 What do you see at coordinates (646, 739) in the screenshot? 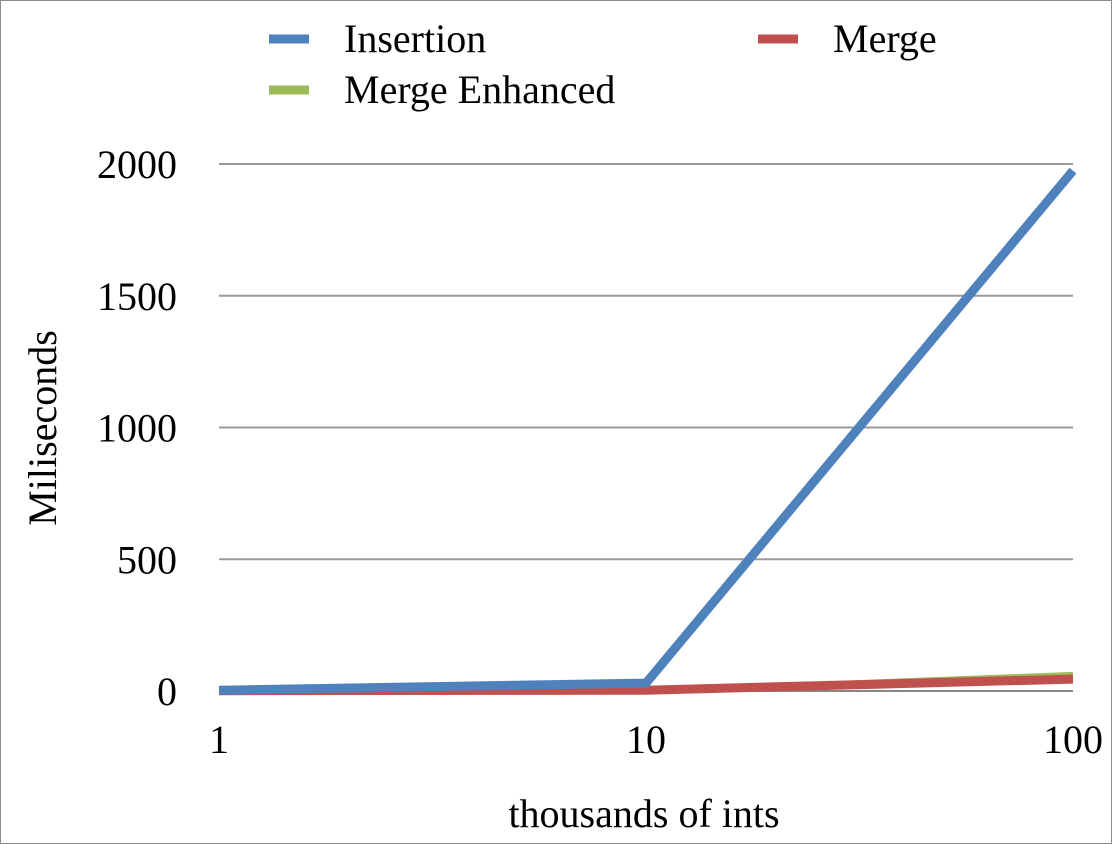
I see `x-tick-label: 10` at bounding box center [646, 739].